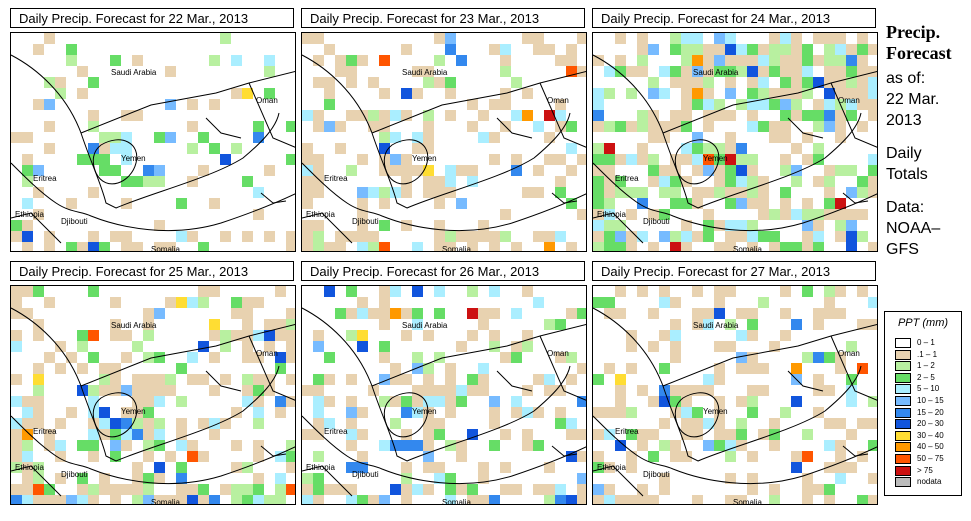 The height and width of the screenshot is (521, 971). What do you see at coordinates (715, 411) in the screenshot?
I see `label-yemen: Yemen` at bounding box center [715, 411].